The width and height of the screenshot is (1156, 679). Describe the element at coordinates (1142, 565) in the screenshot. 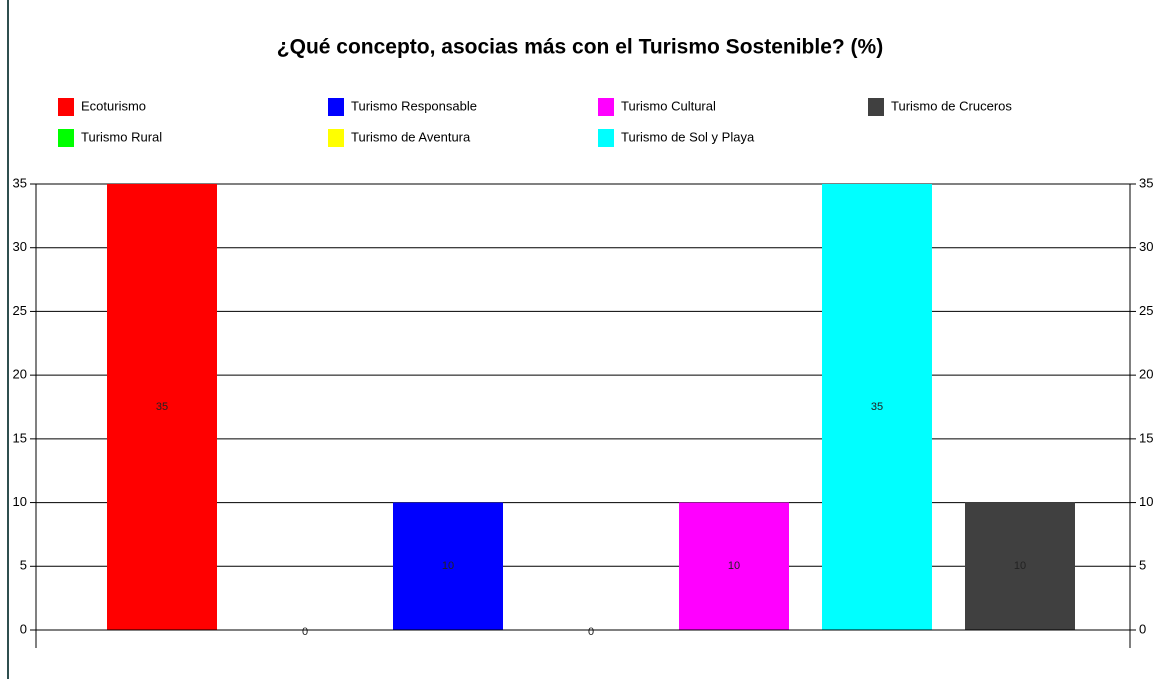

I see `y2-tick-label: 5` at that location.